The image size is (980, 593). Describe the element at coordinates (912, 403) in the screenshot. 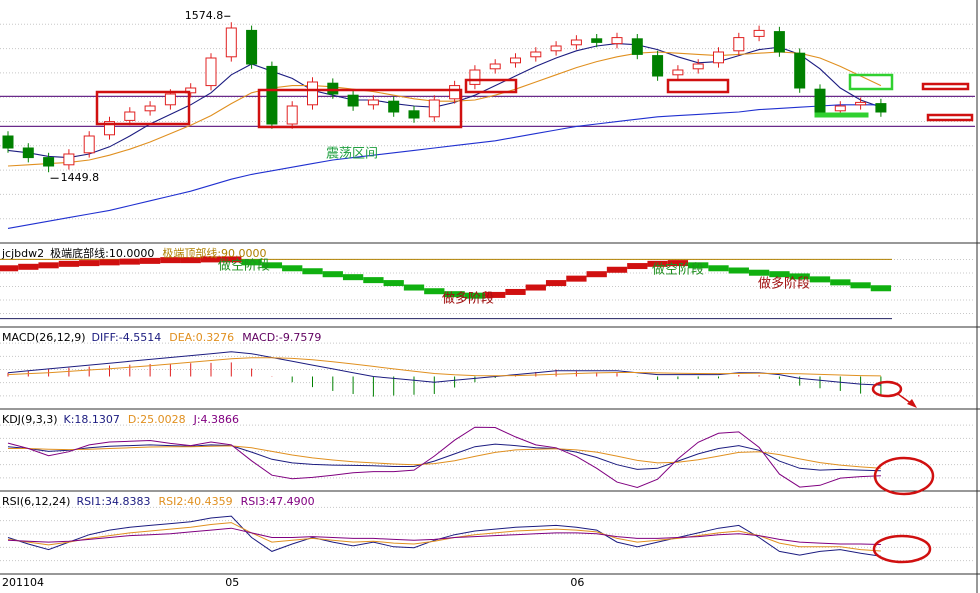

I see `arrow-head` at that location.